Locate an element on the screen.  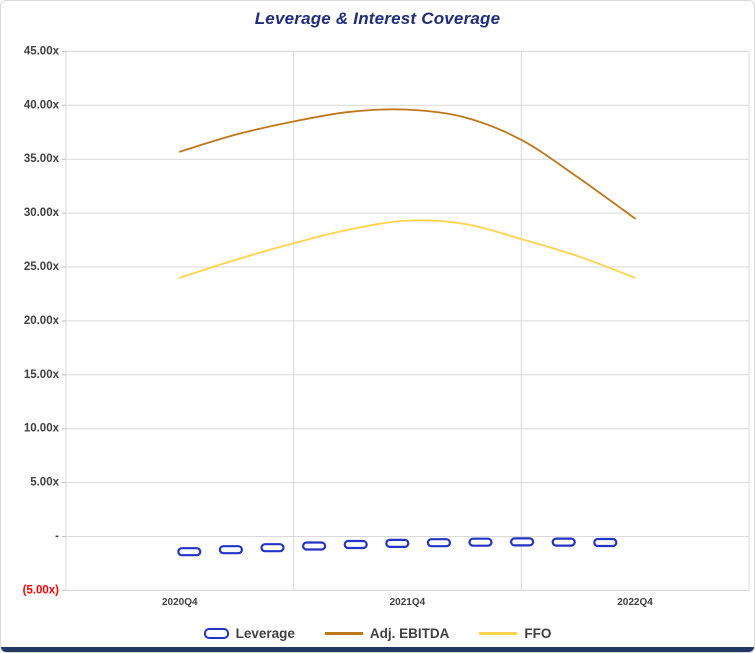
legend-label-leverage: Leverage is located at coordinates (265, 633).